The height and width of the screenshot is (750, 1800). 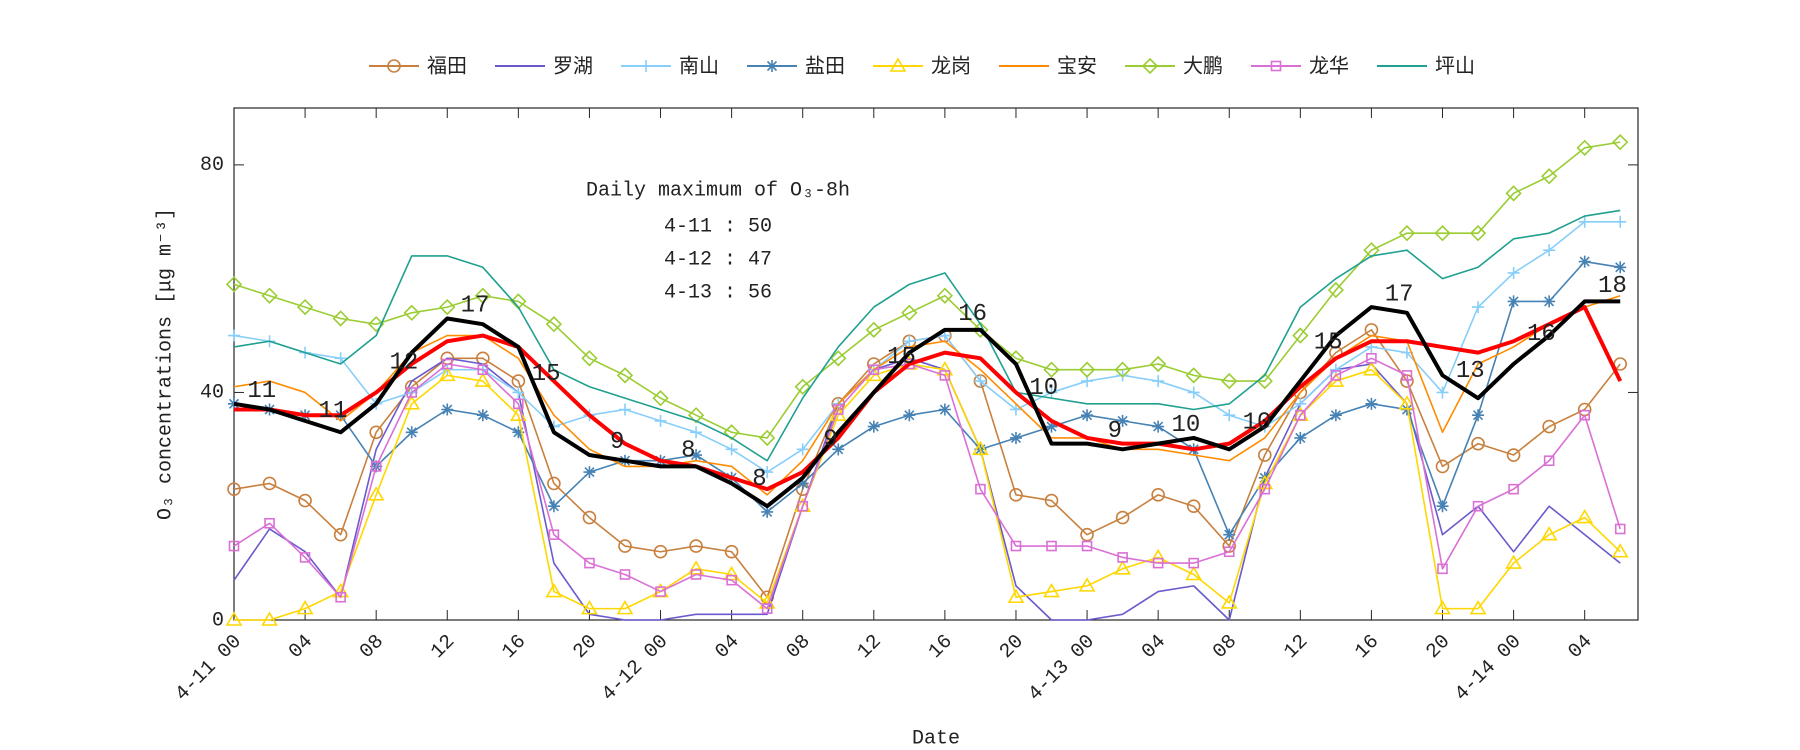 What do you see at coordinates (1399, 294) in the screenshot?
I see `point-label: 17` at bounding box center [1399, 294].